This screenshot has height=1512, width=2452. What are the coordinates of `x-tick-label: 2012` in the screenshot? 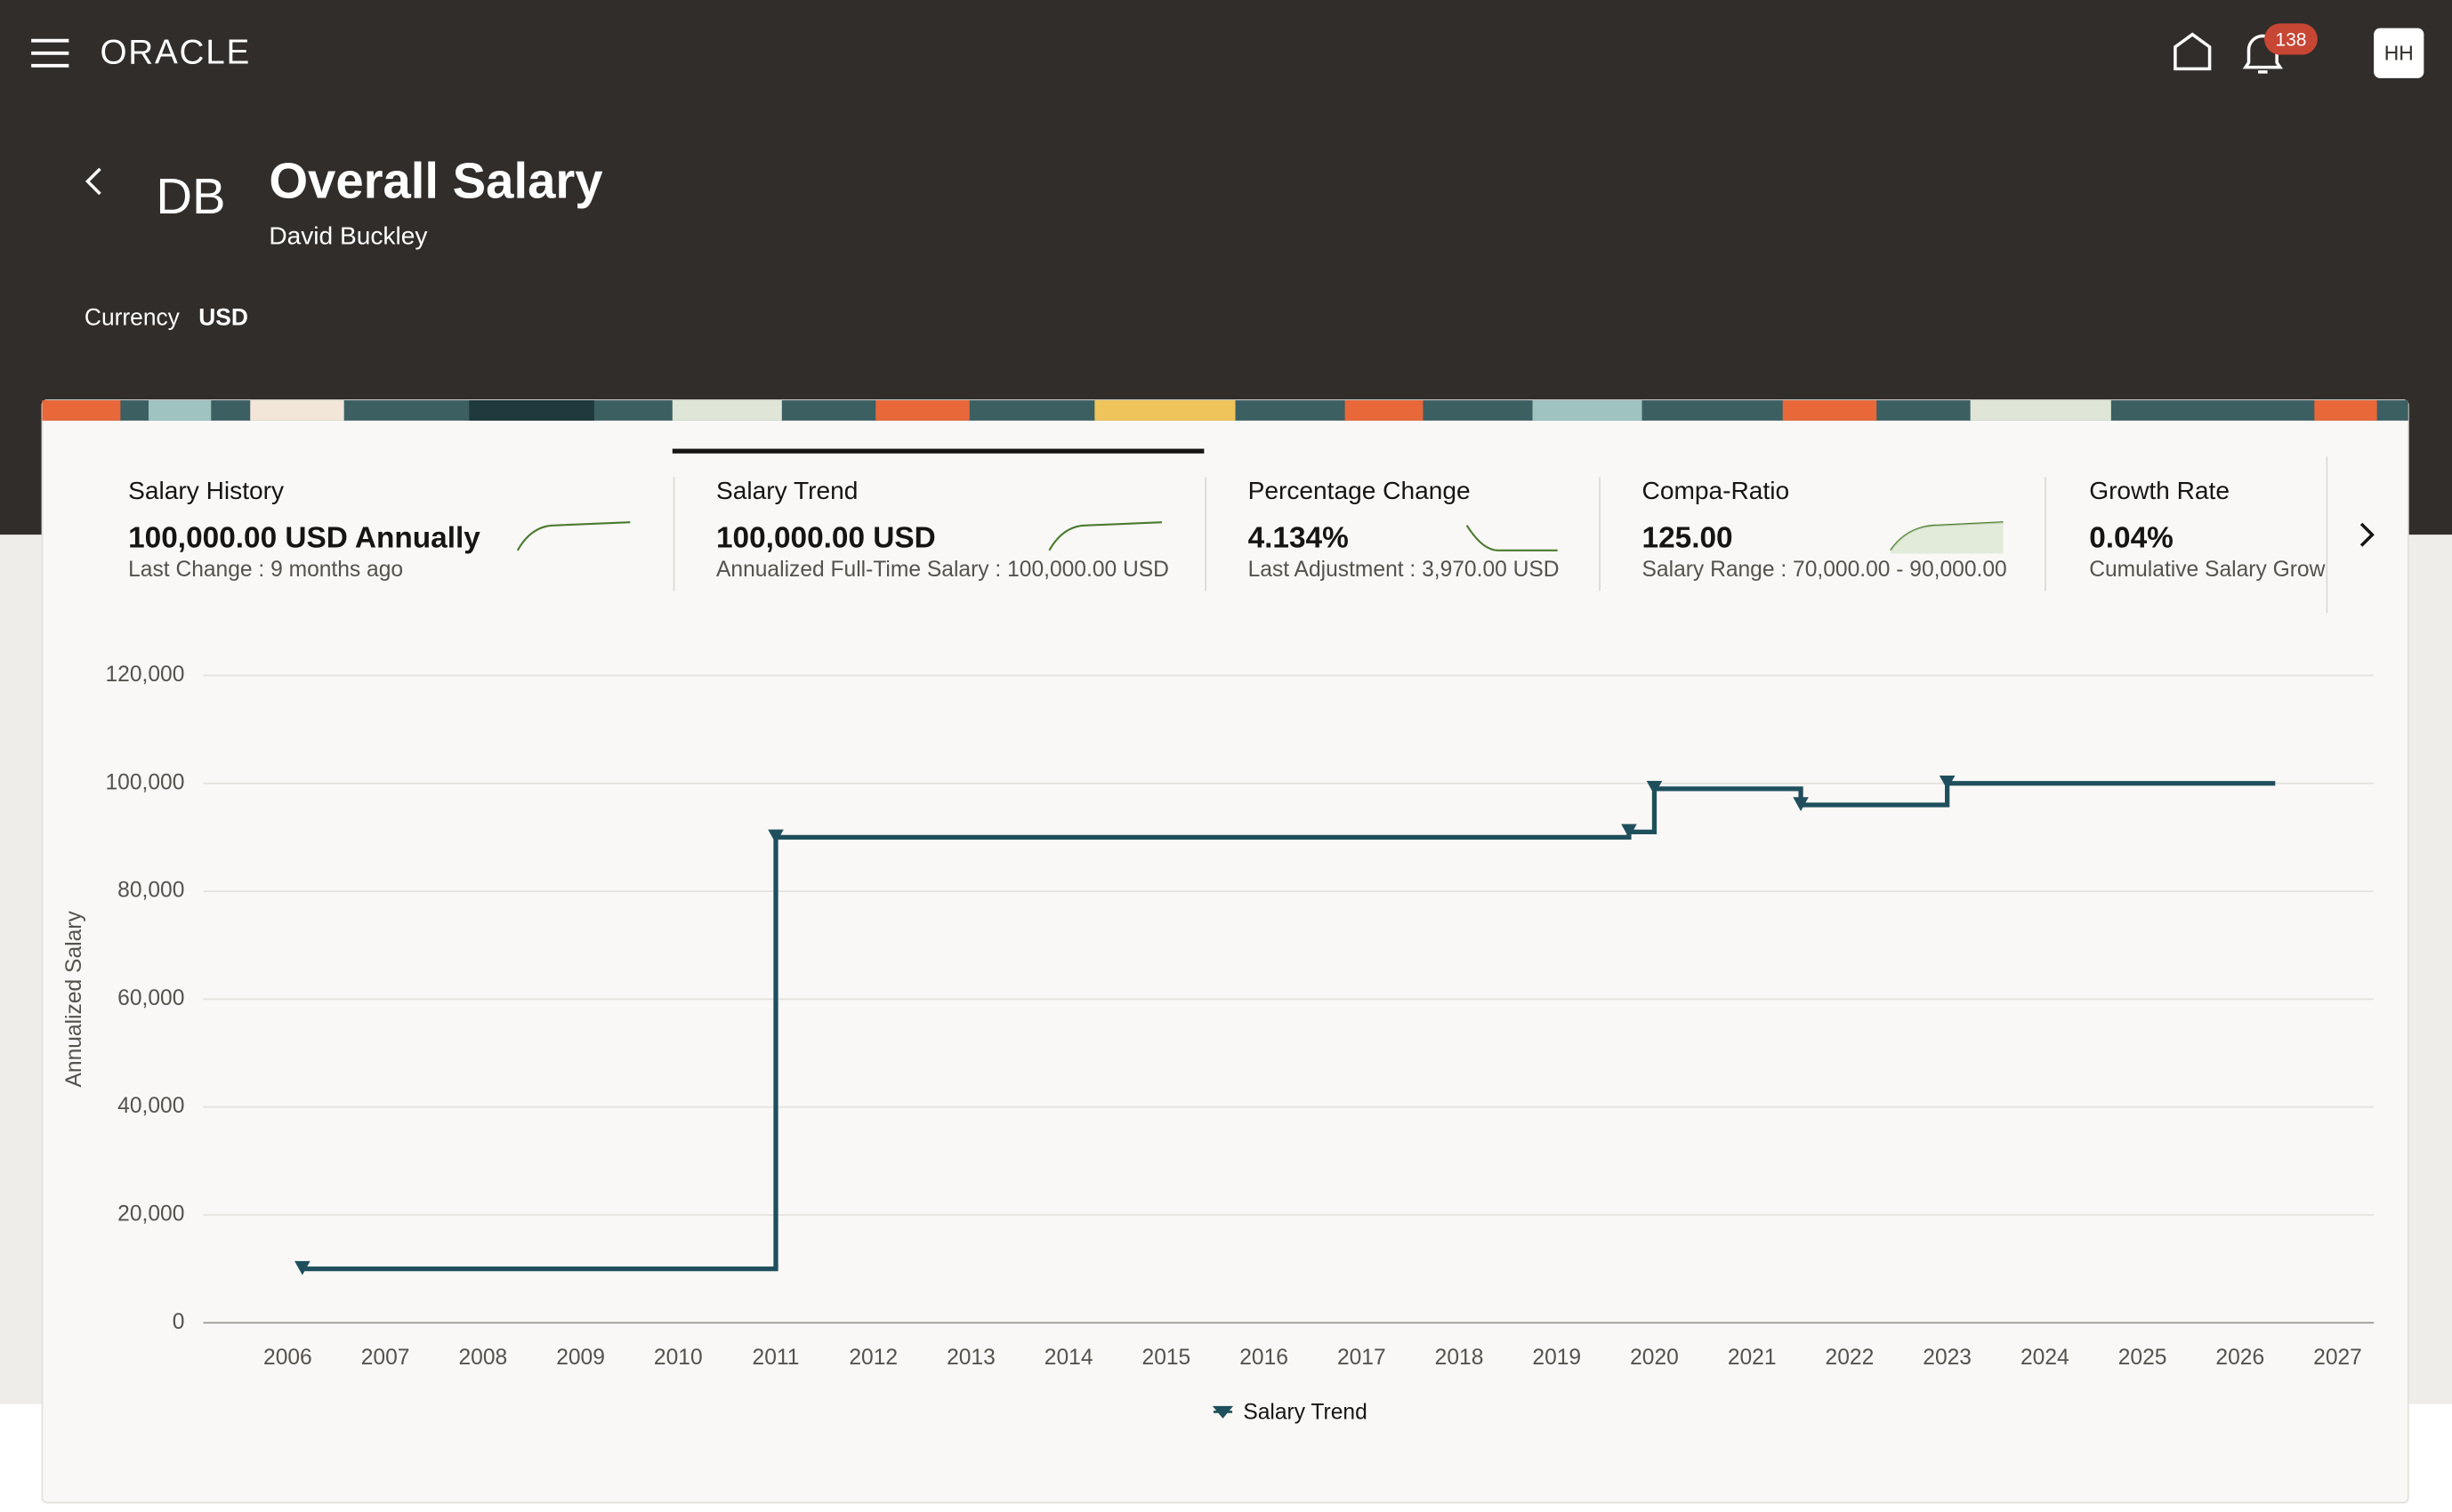 It's located at (873, 1358).